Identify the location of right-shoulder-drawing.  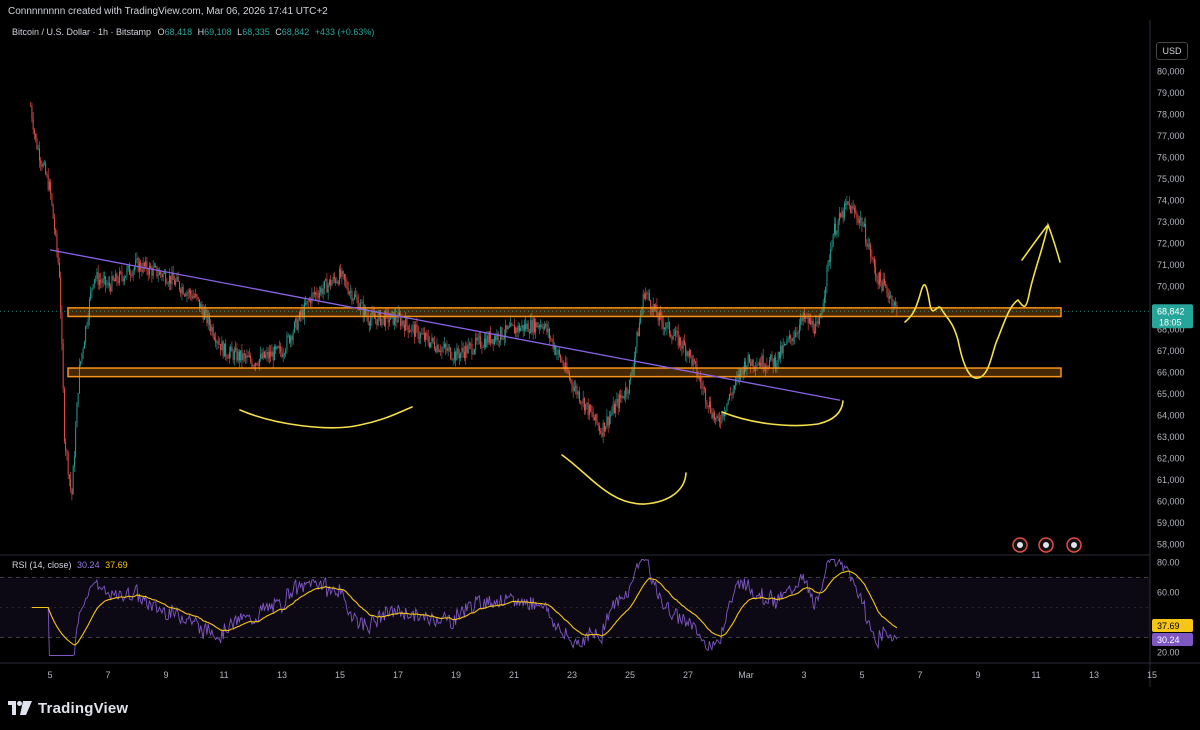
(782, 413).